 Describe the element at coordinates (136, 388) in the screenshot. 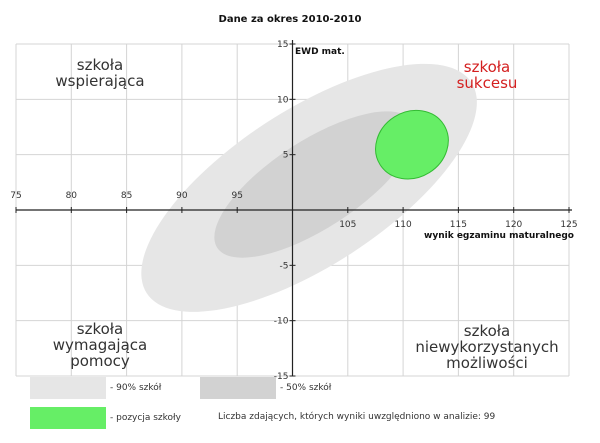

I see `legend-label-90: - 90% szkół` at that location.